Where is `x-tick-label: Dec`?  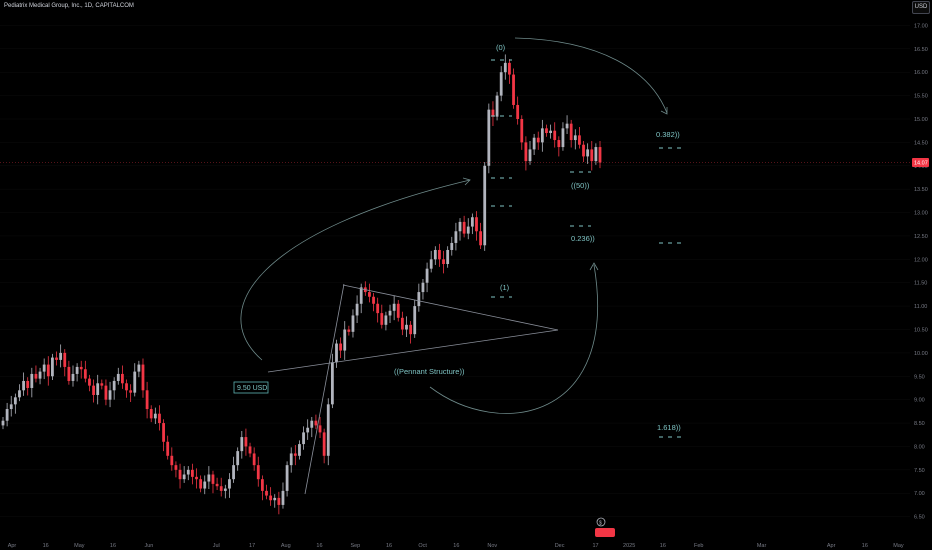
x-tick-label: Dec is located at coordinates (560, 546).